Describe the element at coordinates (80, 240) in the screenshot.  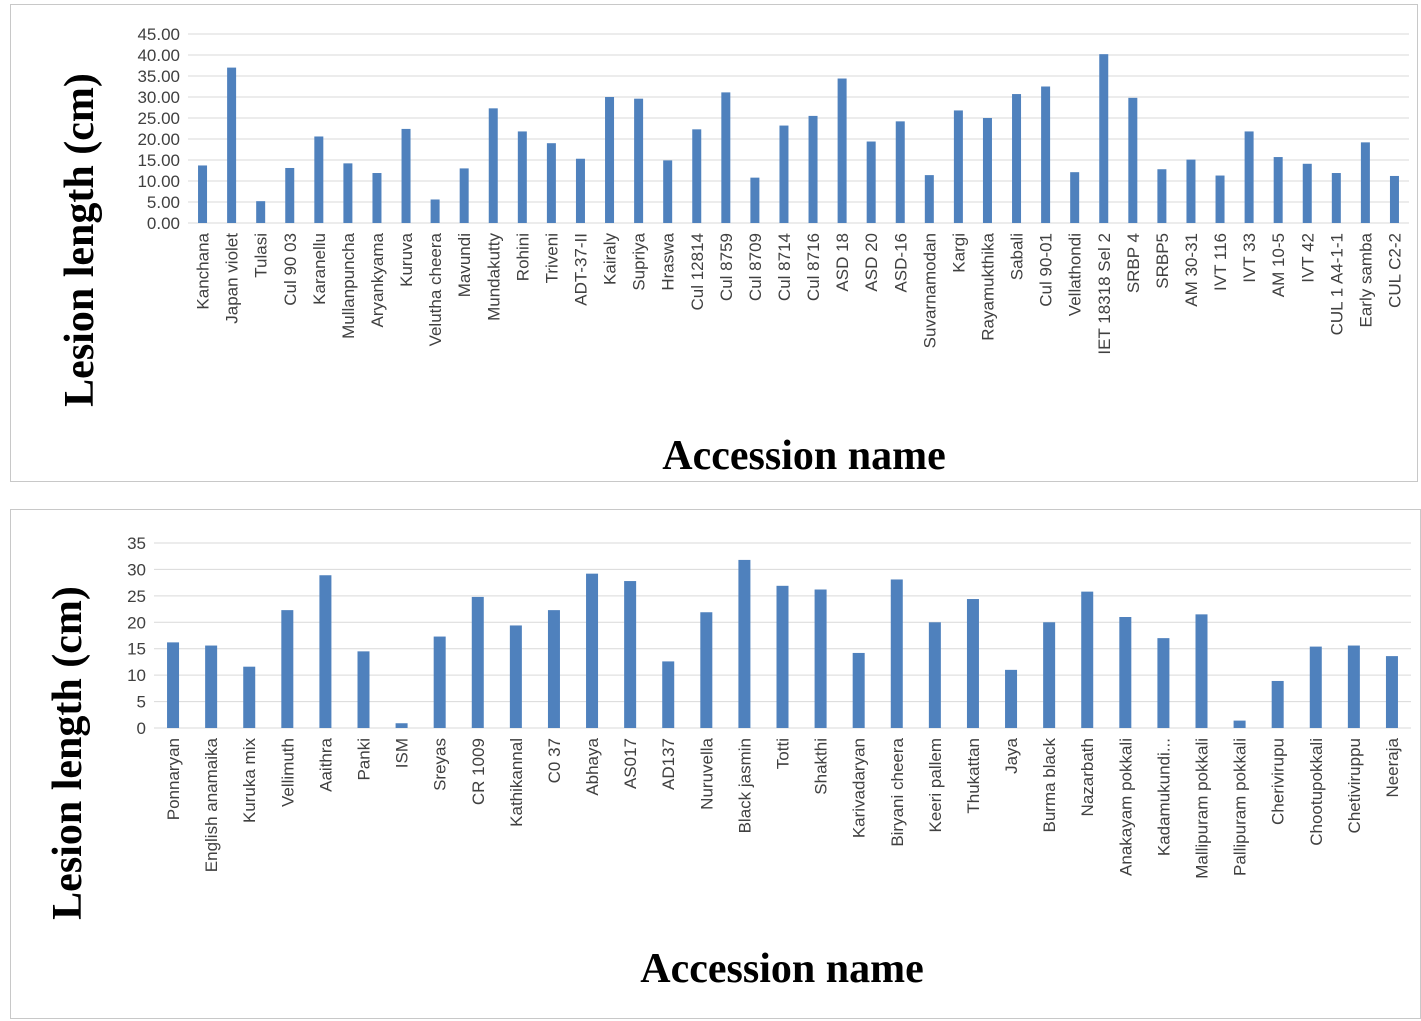
I see `y-axis-title: Lesion length (cm)` at that location.